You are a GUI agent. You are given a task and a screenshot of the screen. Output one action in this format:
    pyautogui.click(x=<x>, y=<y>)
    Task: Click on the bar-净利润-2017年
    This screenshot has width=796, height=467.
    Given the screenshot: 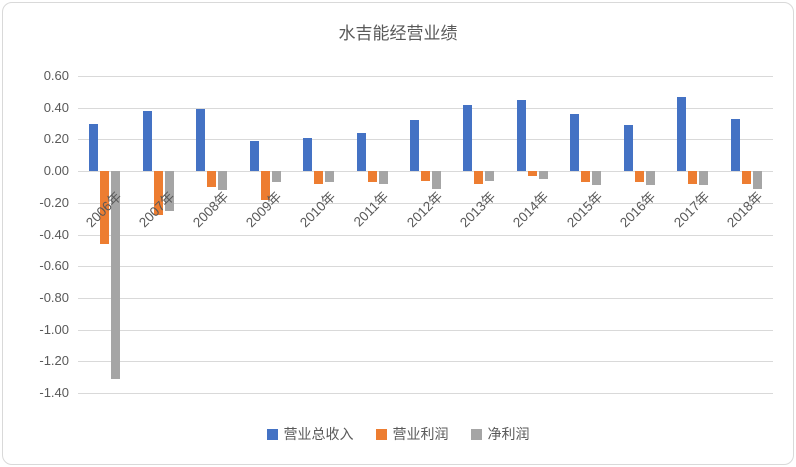 What is the action you would take?
    pyautogui.click(x=704, y=178)
    